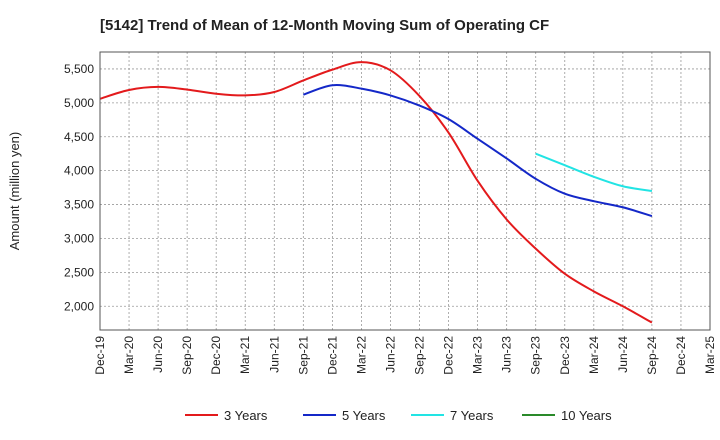 This screenshot has width=720, height=440. What do you see at coordinates (246, 415) in the screenshot?
I see `legend-label: 3 Years` at bounding box center [246, 415].